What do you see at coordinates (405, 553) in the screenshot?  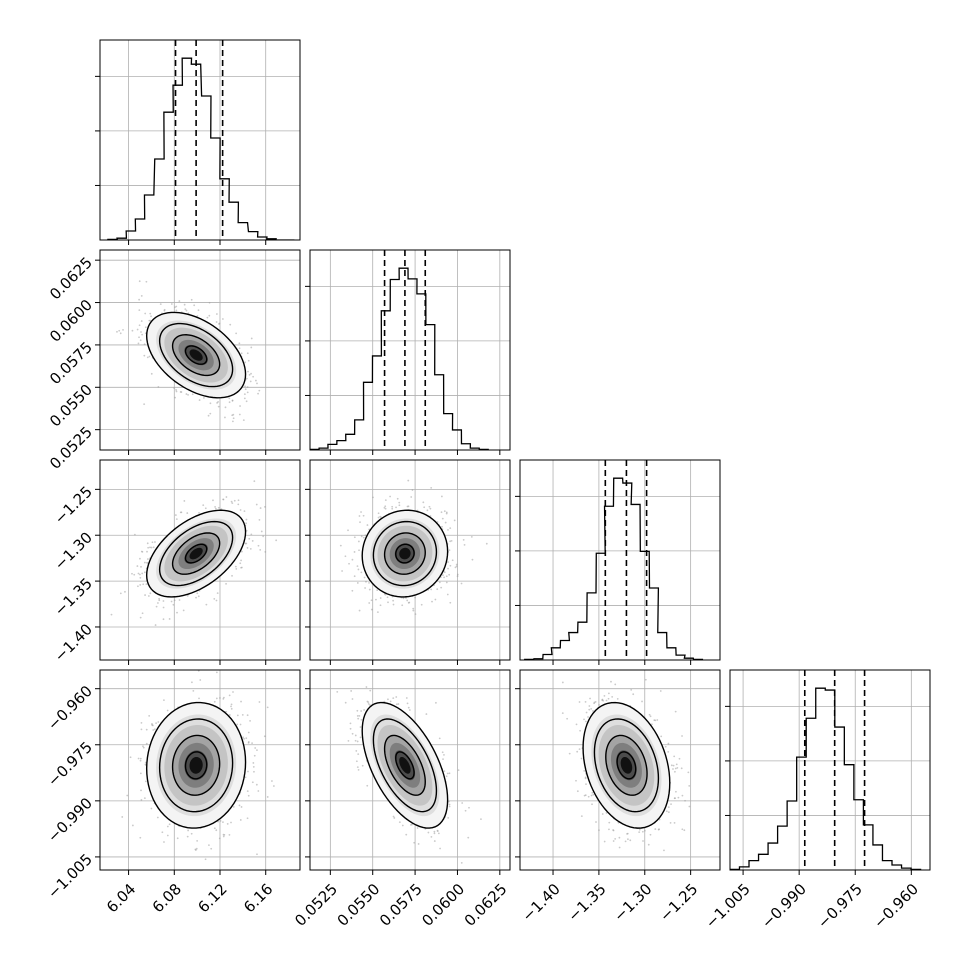 I see `density-fill` at bounding box center [405, 553].